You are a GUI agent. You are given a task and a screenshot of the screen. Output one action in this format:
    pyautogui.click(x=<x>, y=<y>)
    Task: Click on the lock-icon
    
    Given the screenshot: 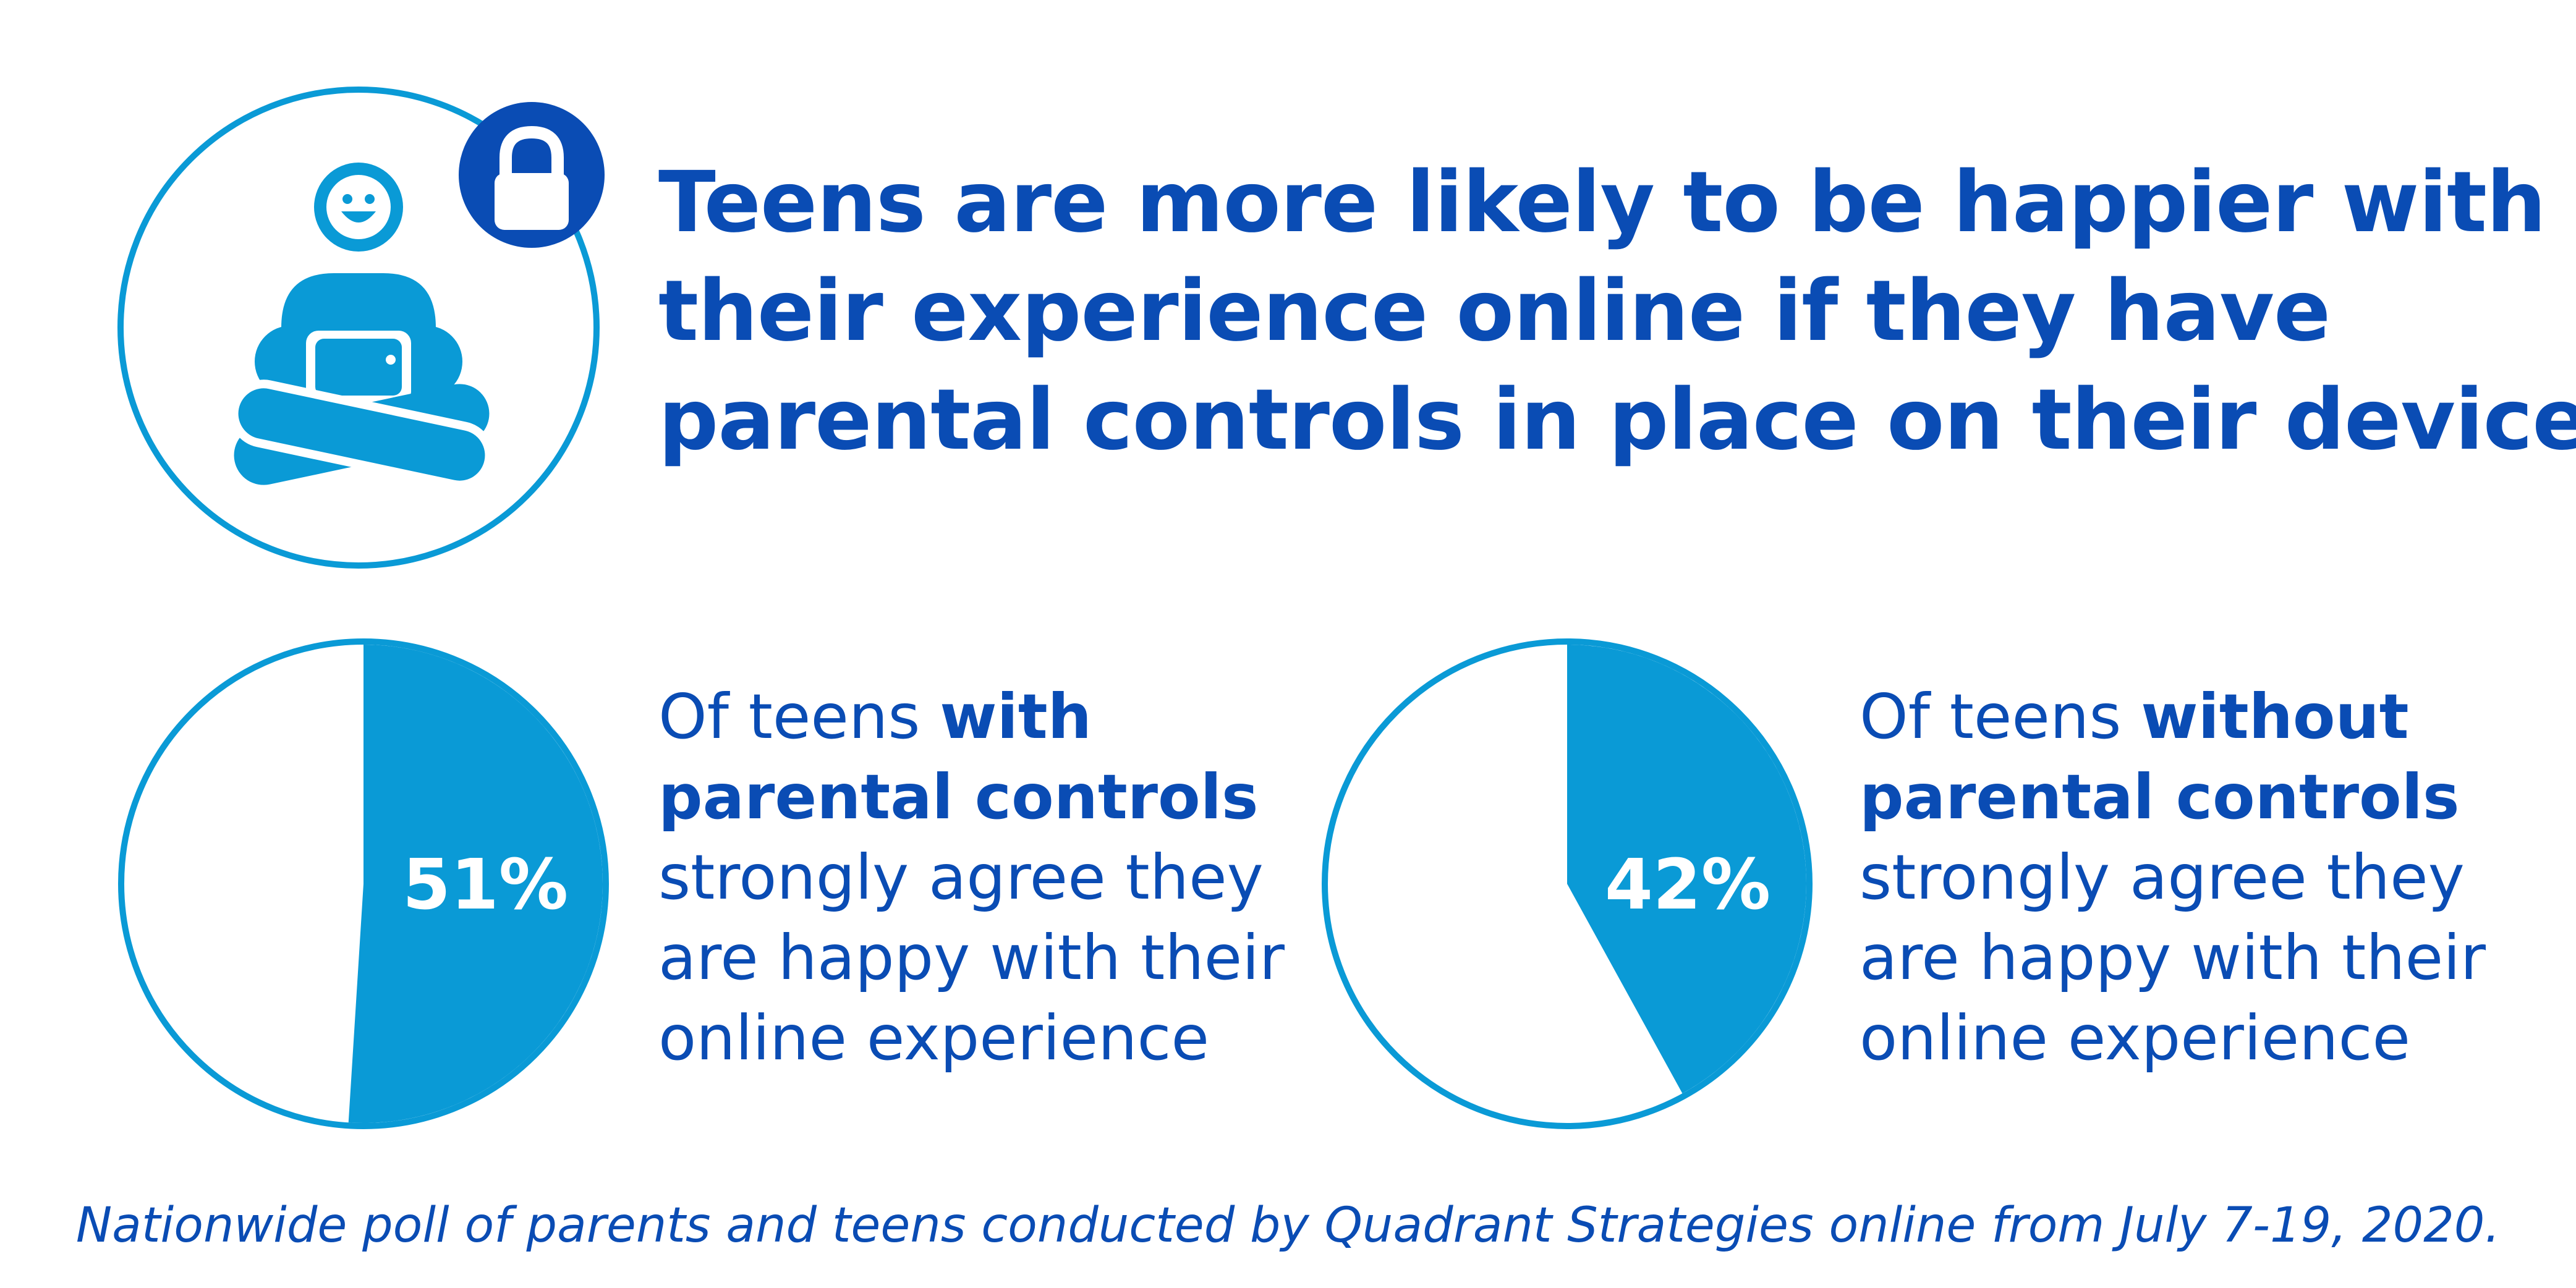 What is the action you would take?
    pyautogui.click(x=532, y=175)
    